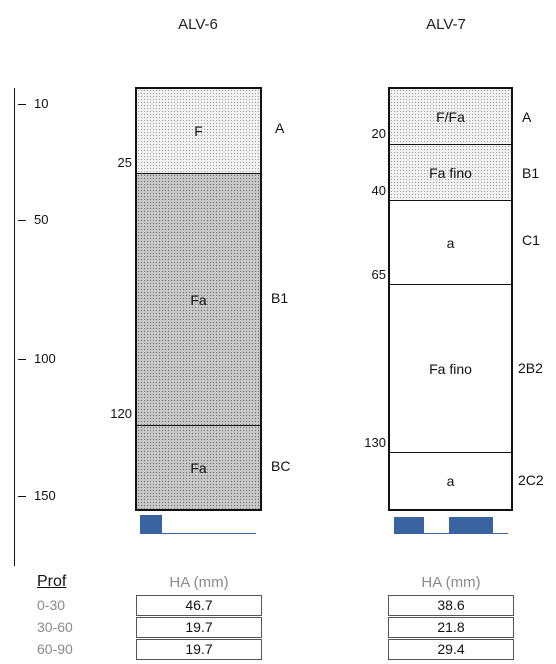 This screenshot has width=556, height=664. What do you see at coordinates (52, 581) in the screenshot?
I see `prof-header: Prof` at bounding box center [52, 581].